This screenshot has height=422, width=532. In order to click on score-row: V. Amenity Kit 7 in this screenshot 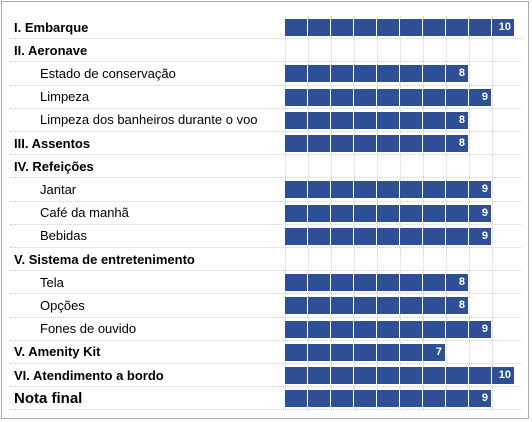, I will do `click(266, 352)`.